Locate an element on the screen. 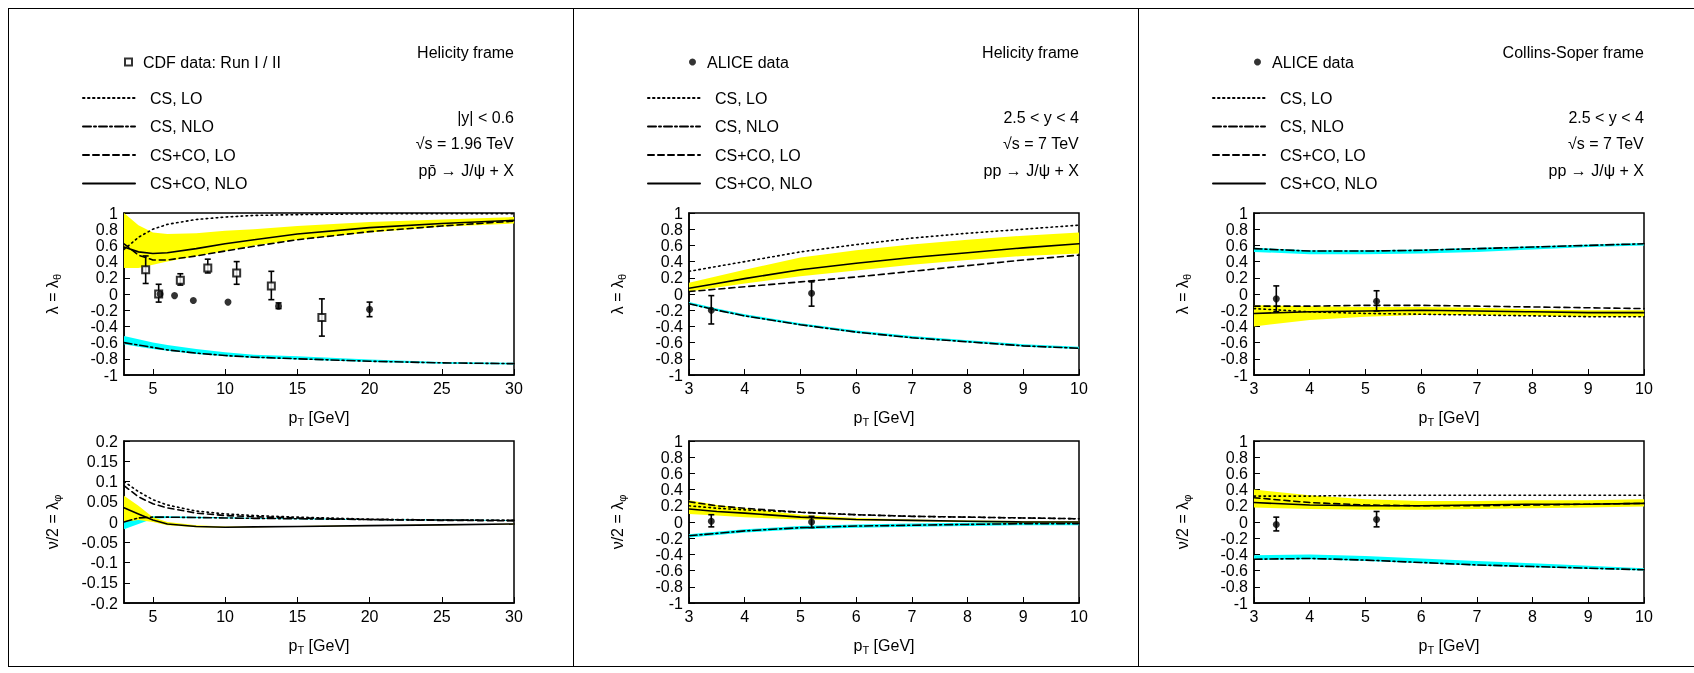 The image size is (1694, 673). x-tick-label: 25 is located at coordinates (441, 616).